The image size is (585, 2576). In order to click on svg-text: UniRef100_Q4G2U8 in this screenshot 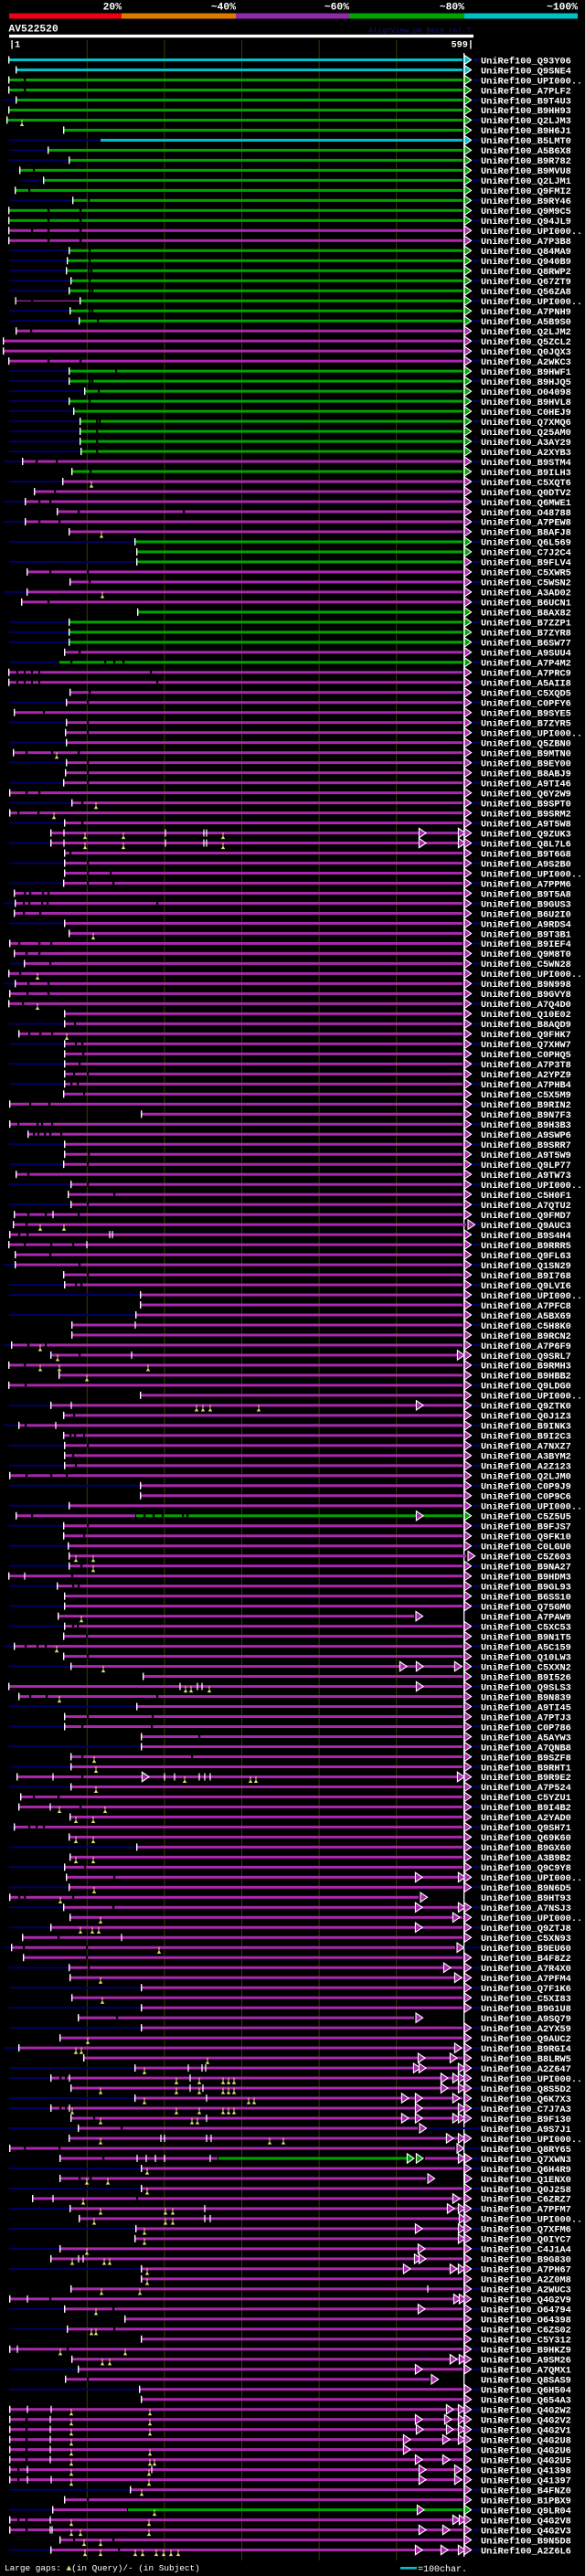, I will do `click(526, 2440)`.